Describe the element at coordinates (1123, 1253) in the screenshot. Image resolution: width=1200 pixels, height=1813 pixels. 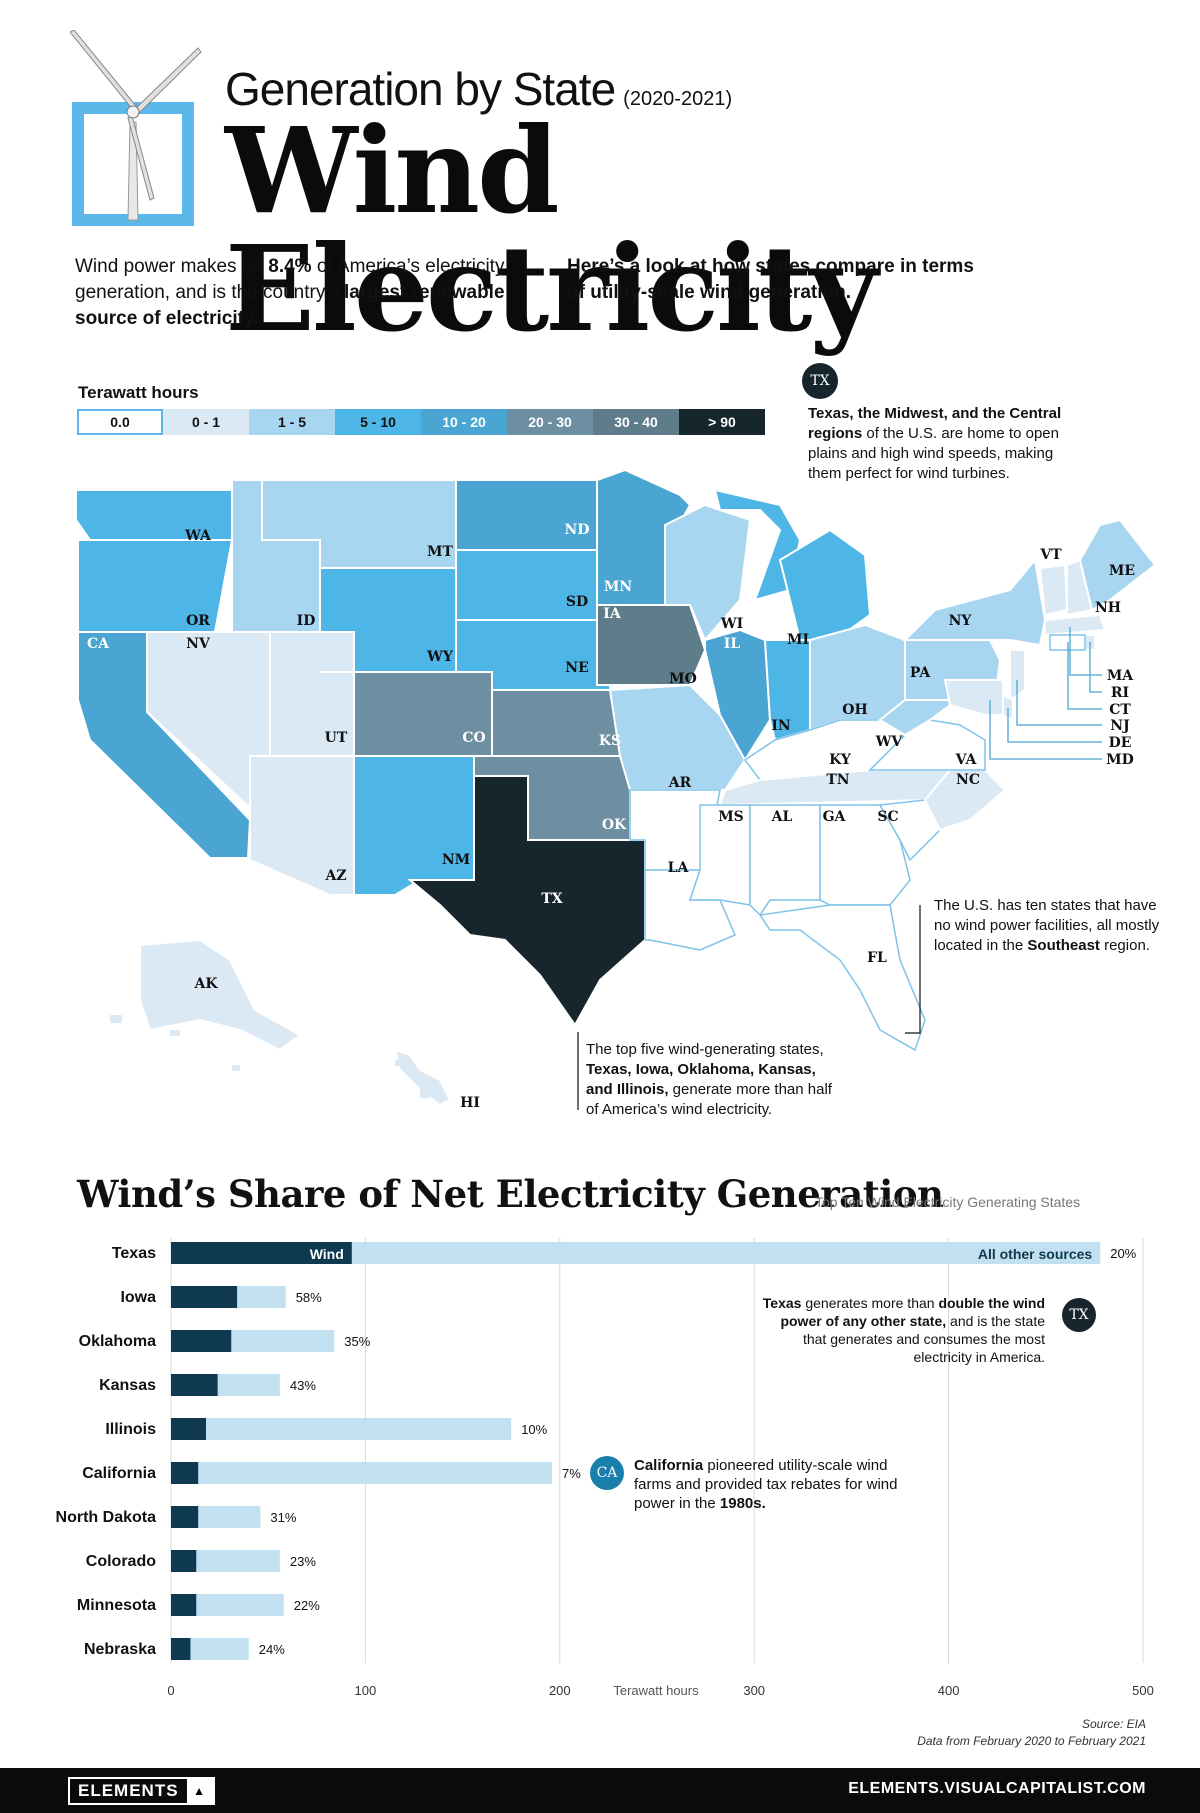
I see `share-label: 20%` at that location.